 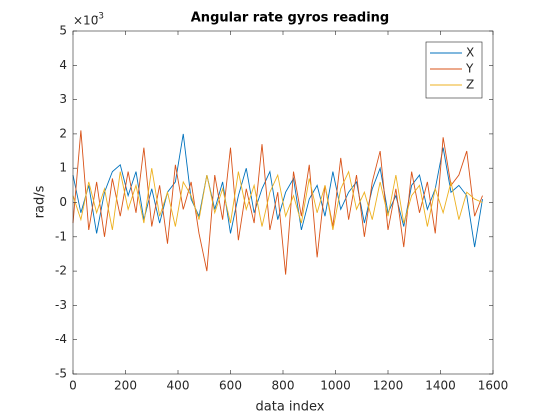 What do you see at coordinates (230, 386) in the screenshot?
I see `x-tick-label: 600` at bounding box center [230, 386].